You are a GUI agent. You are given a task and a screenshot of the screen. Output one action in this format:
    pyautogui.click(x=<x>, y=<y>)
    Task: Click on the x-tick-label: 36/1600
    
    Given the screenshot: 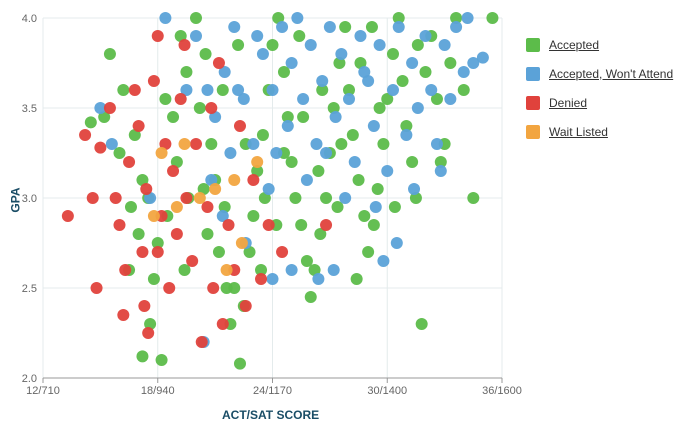 What is the action you would take?
    pyautogui.click(x=502, y=391)
    